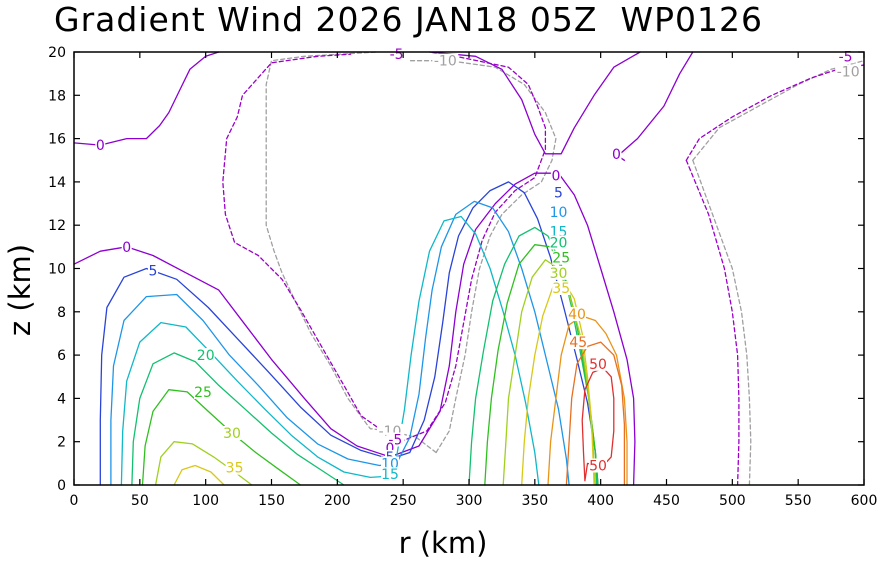 This screenshot has height=561, width=879. Describe the element at coordinates (74, 501) in the screenshot. I see `x-tick-label: 0` at that location.